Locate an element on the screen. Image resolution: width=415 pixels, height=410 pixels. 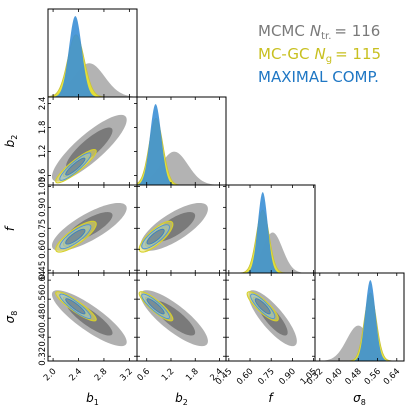
x-tick-label: 1.2 is located at coordinates (168, 375).